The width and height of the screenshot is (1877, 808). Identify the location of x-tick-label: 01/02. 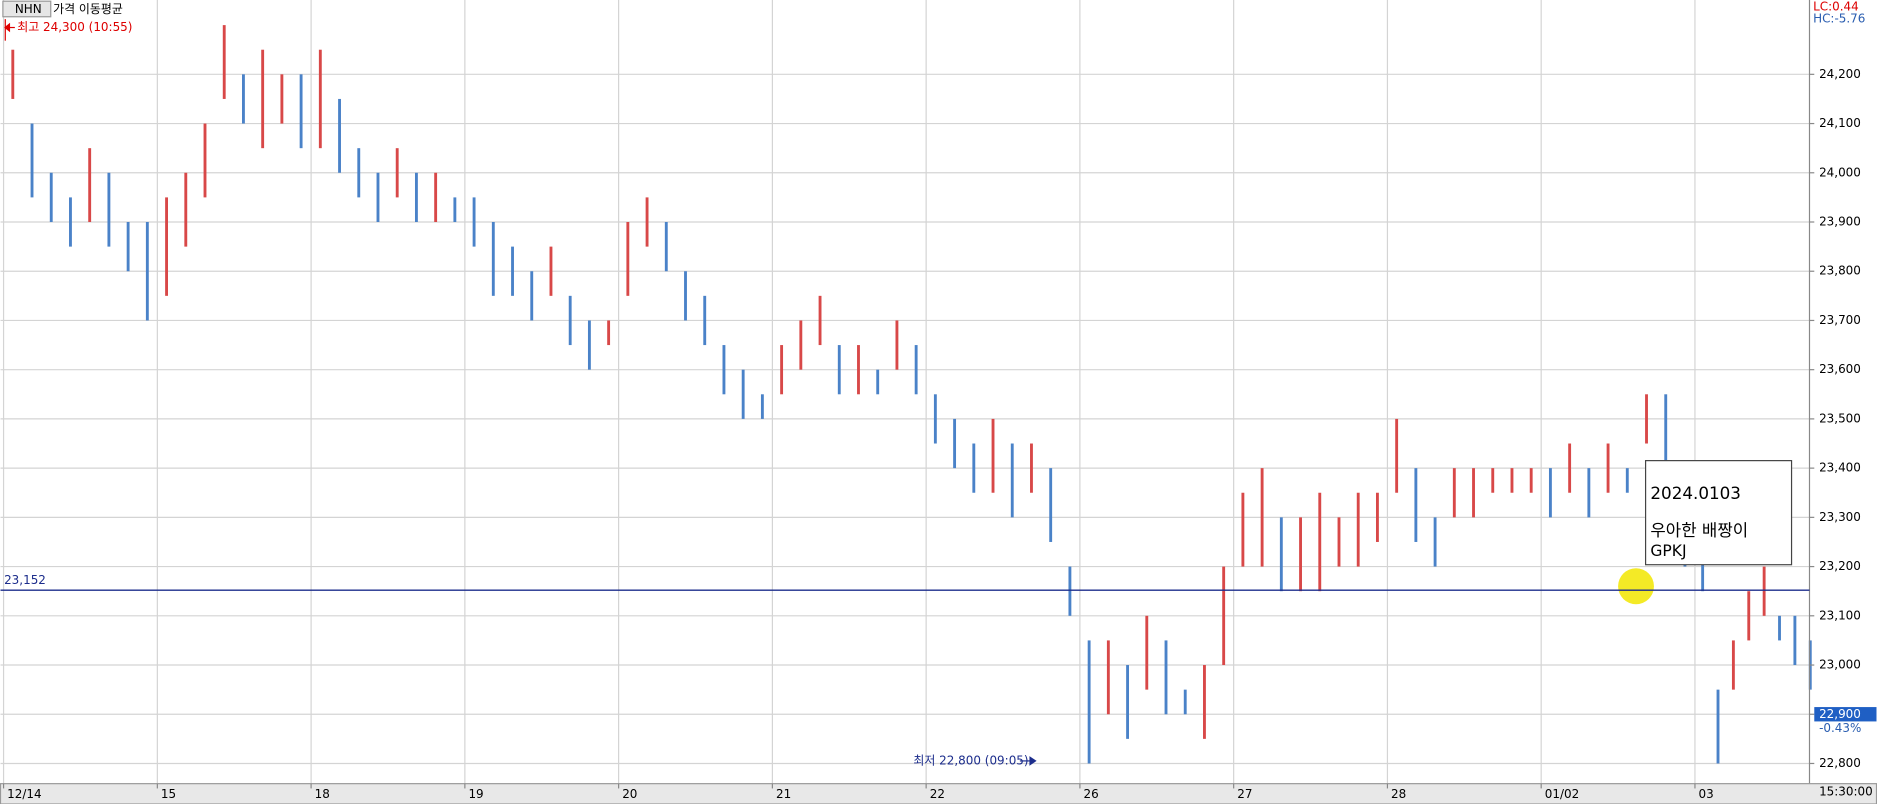
(1562, 794).